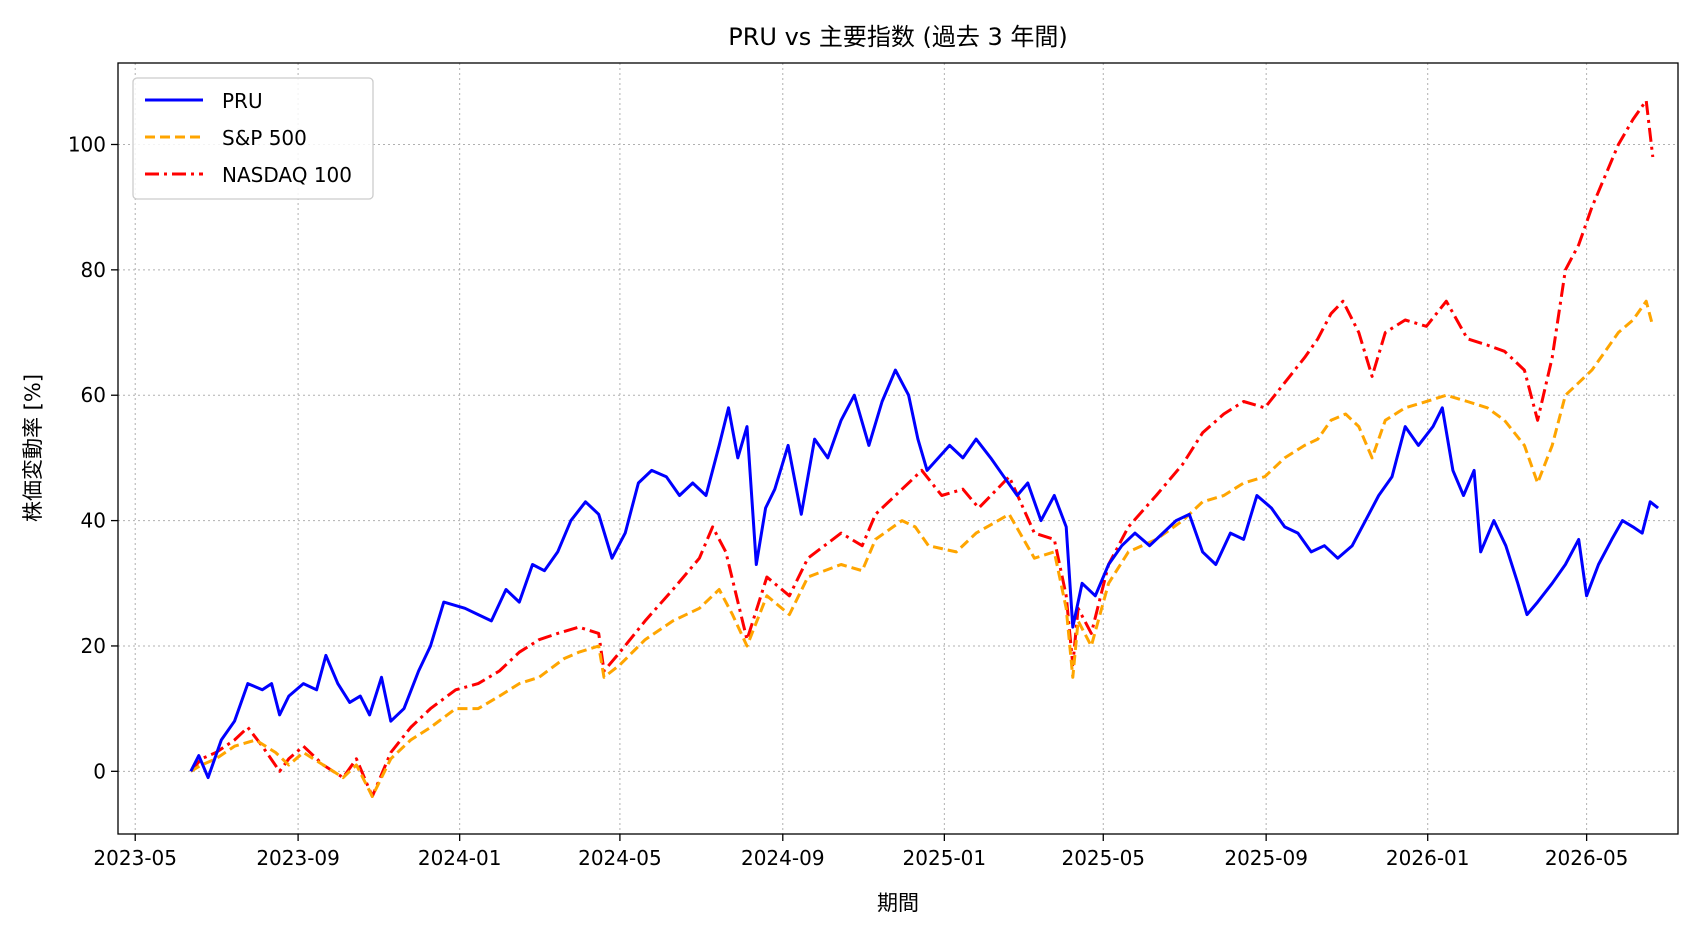 The height and width of the screenshot is (932, 1688). What do you see at coordinates (783, 858) in the screenshot?
I see `x-tick-label: 2024-09` at bounding box center [783, 858].